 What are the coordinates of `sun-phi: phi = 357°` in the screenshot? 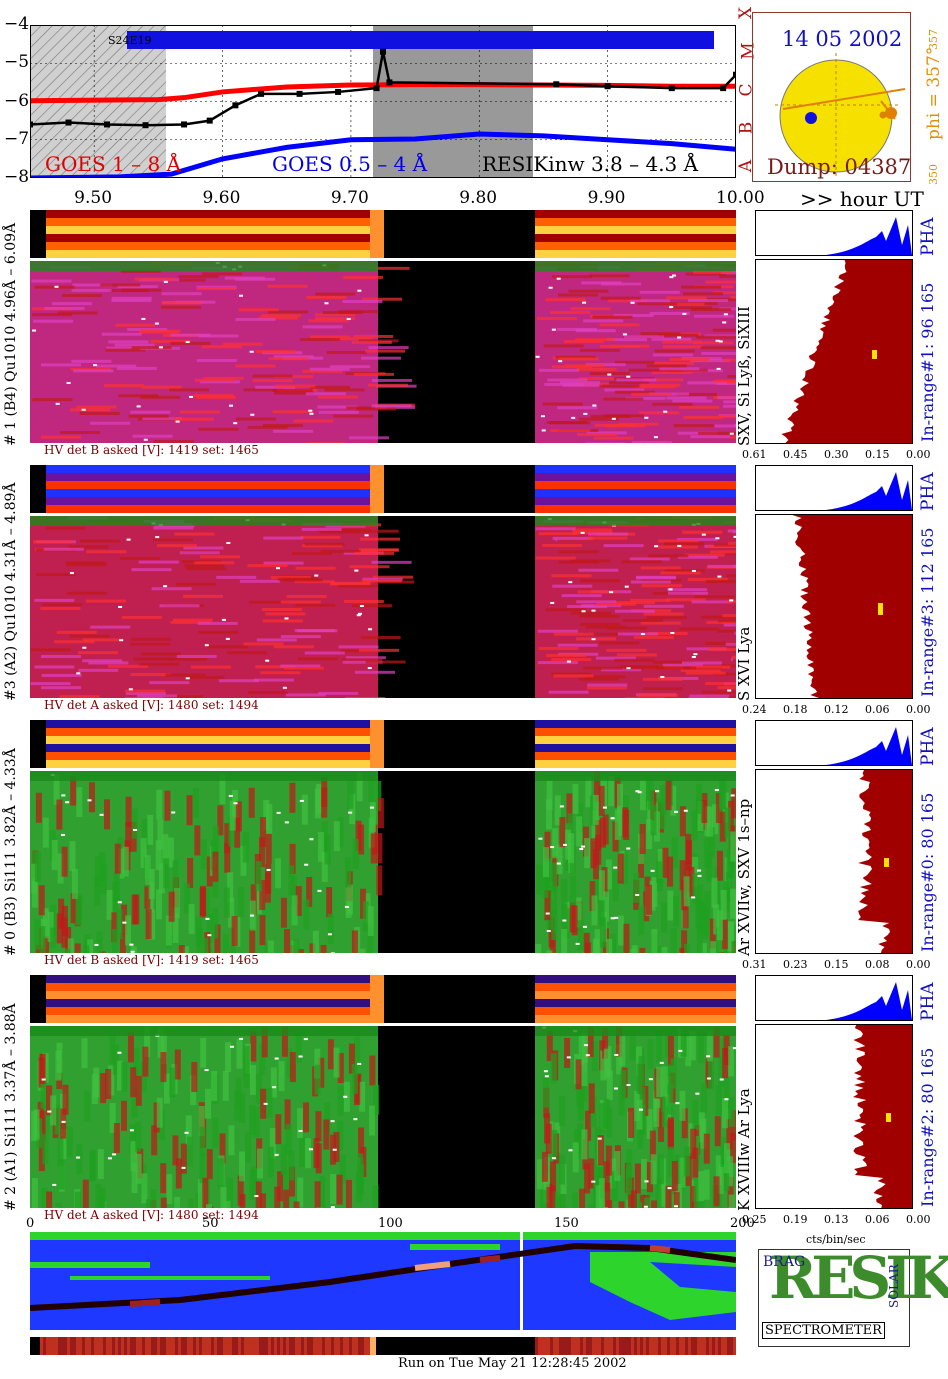 It's located at (934, 93).